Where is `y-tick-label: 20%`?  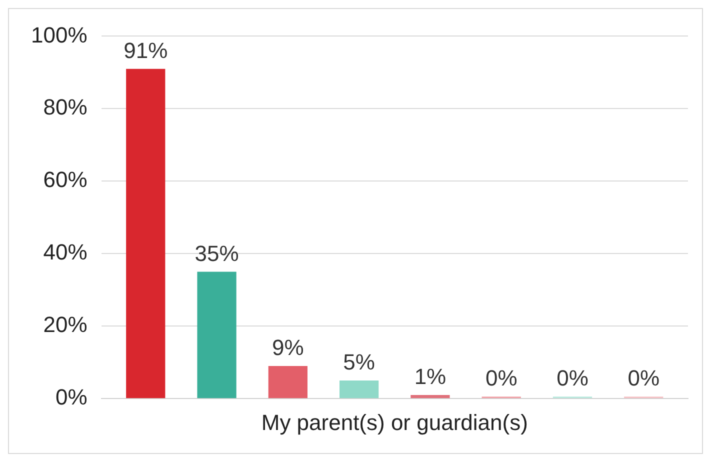 y-tick-label: 20% is located at coordinates (65, 325).